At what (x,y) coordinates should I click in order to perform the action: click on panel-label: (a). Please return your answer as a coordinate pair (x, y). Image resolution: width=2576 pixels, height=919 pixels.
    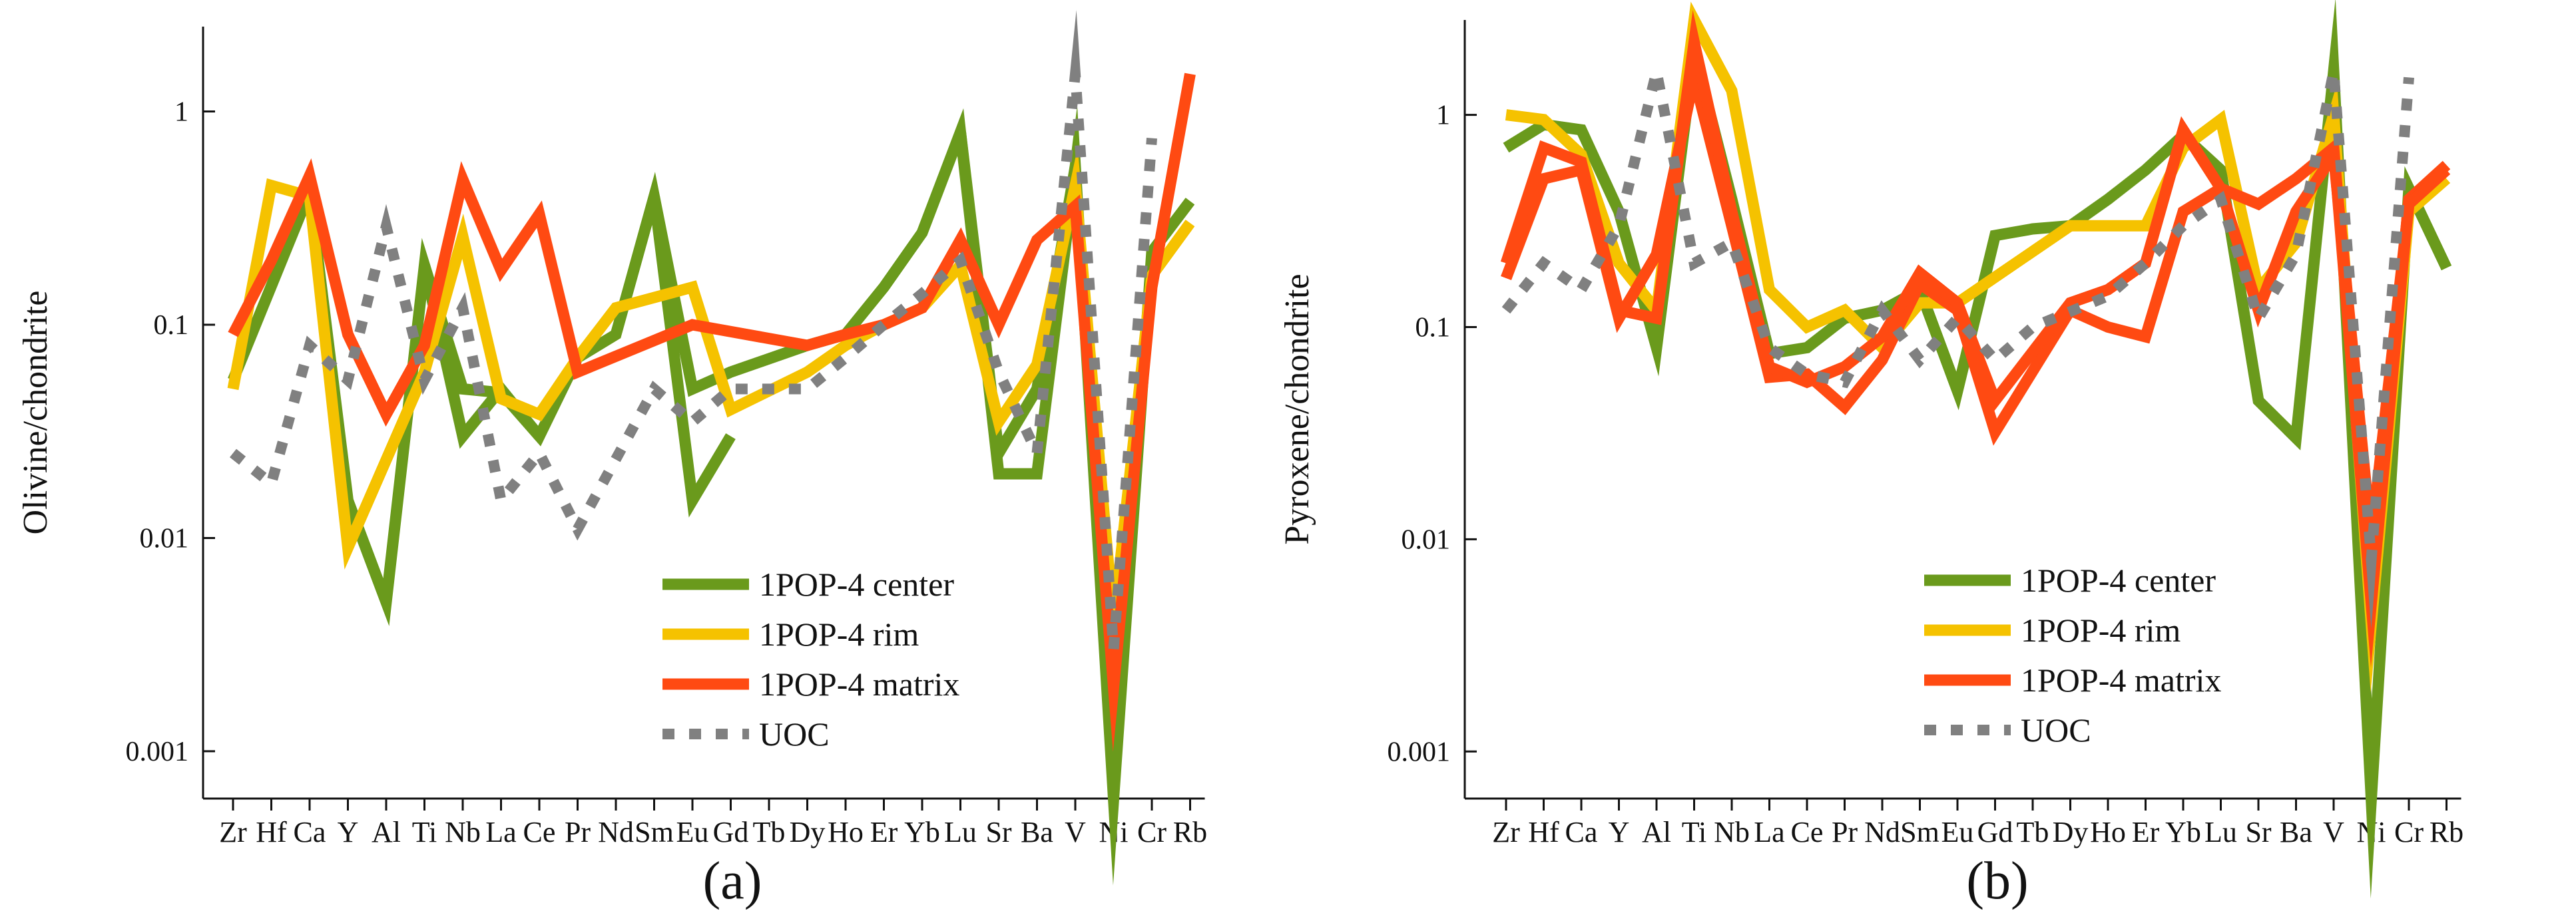
    Looking at the image, I should click on (733, 881).